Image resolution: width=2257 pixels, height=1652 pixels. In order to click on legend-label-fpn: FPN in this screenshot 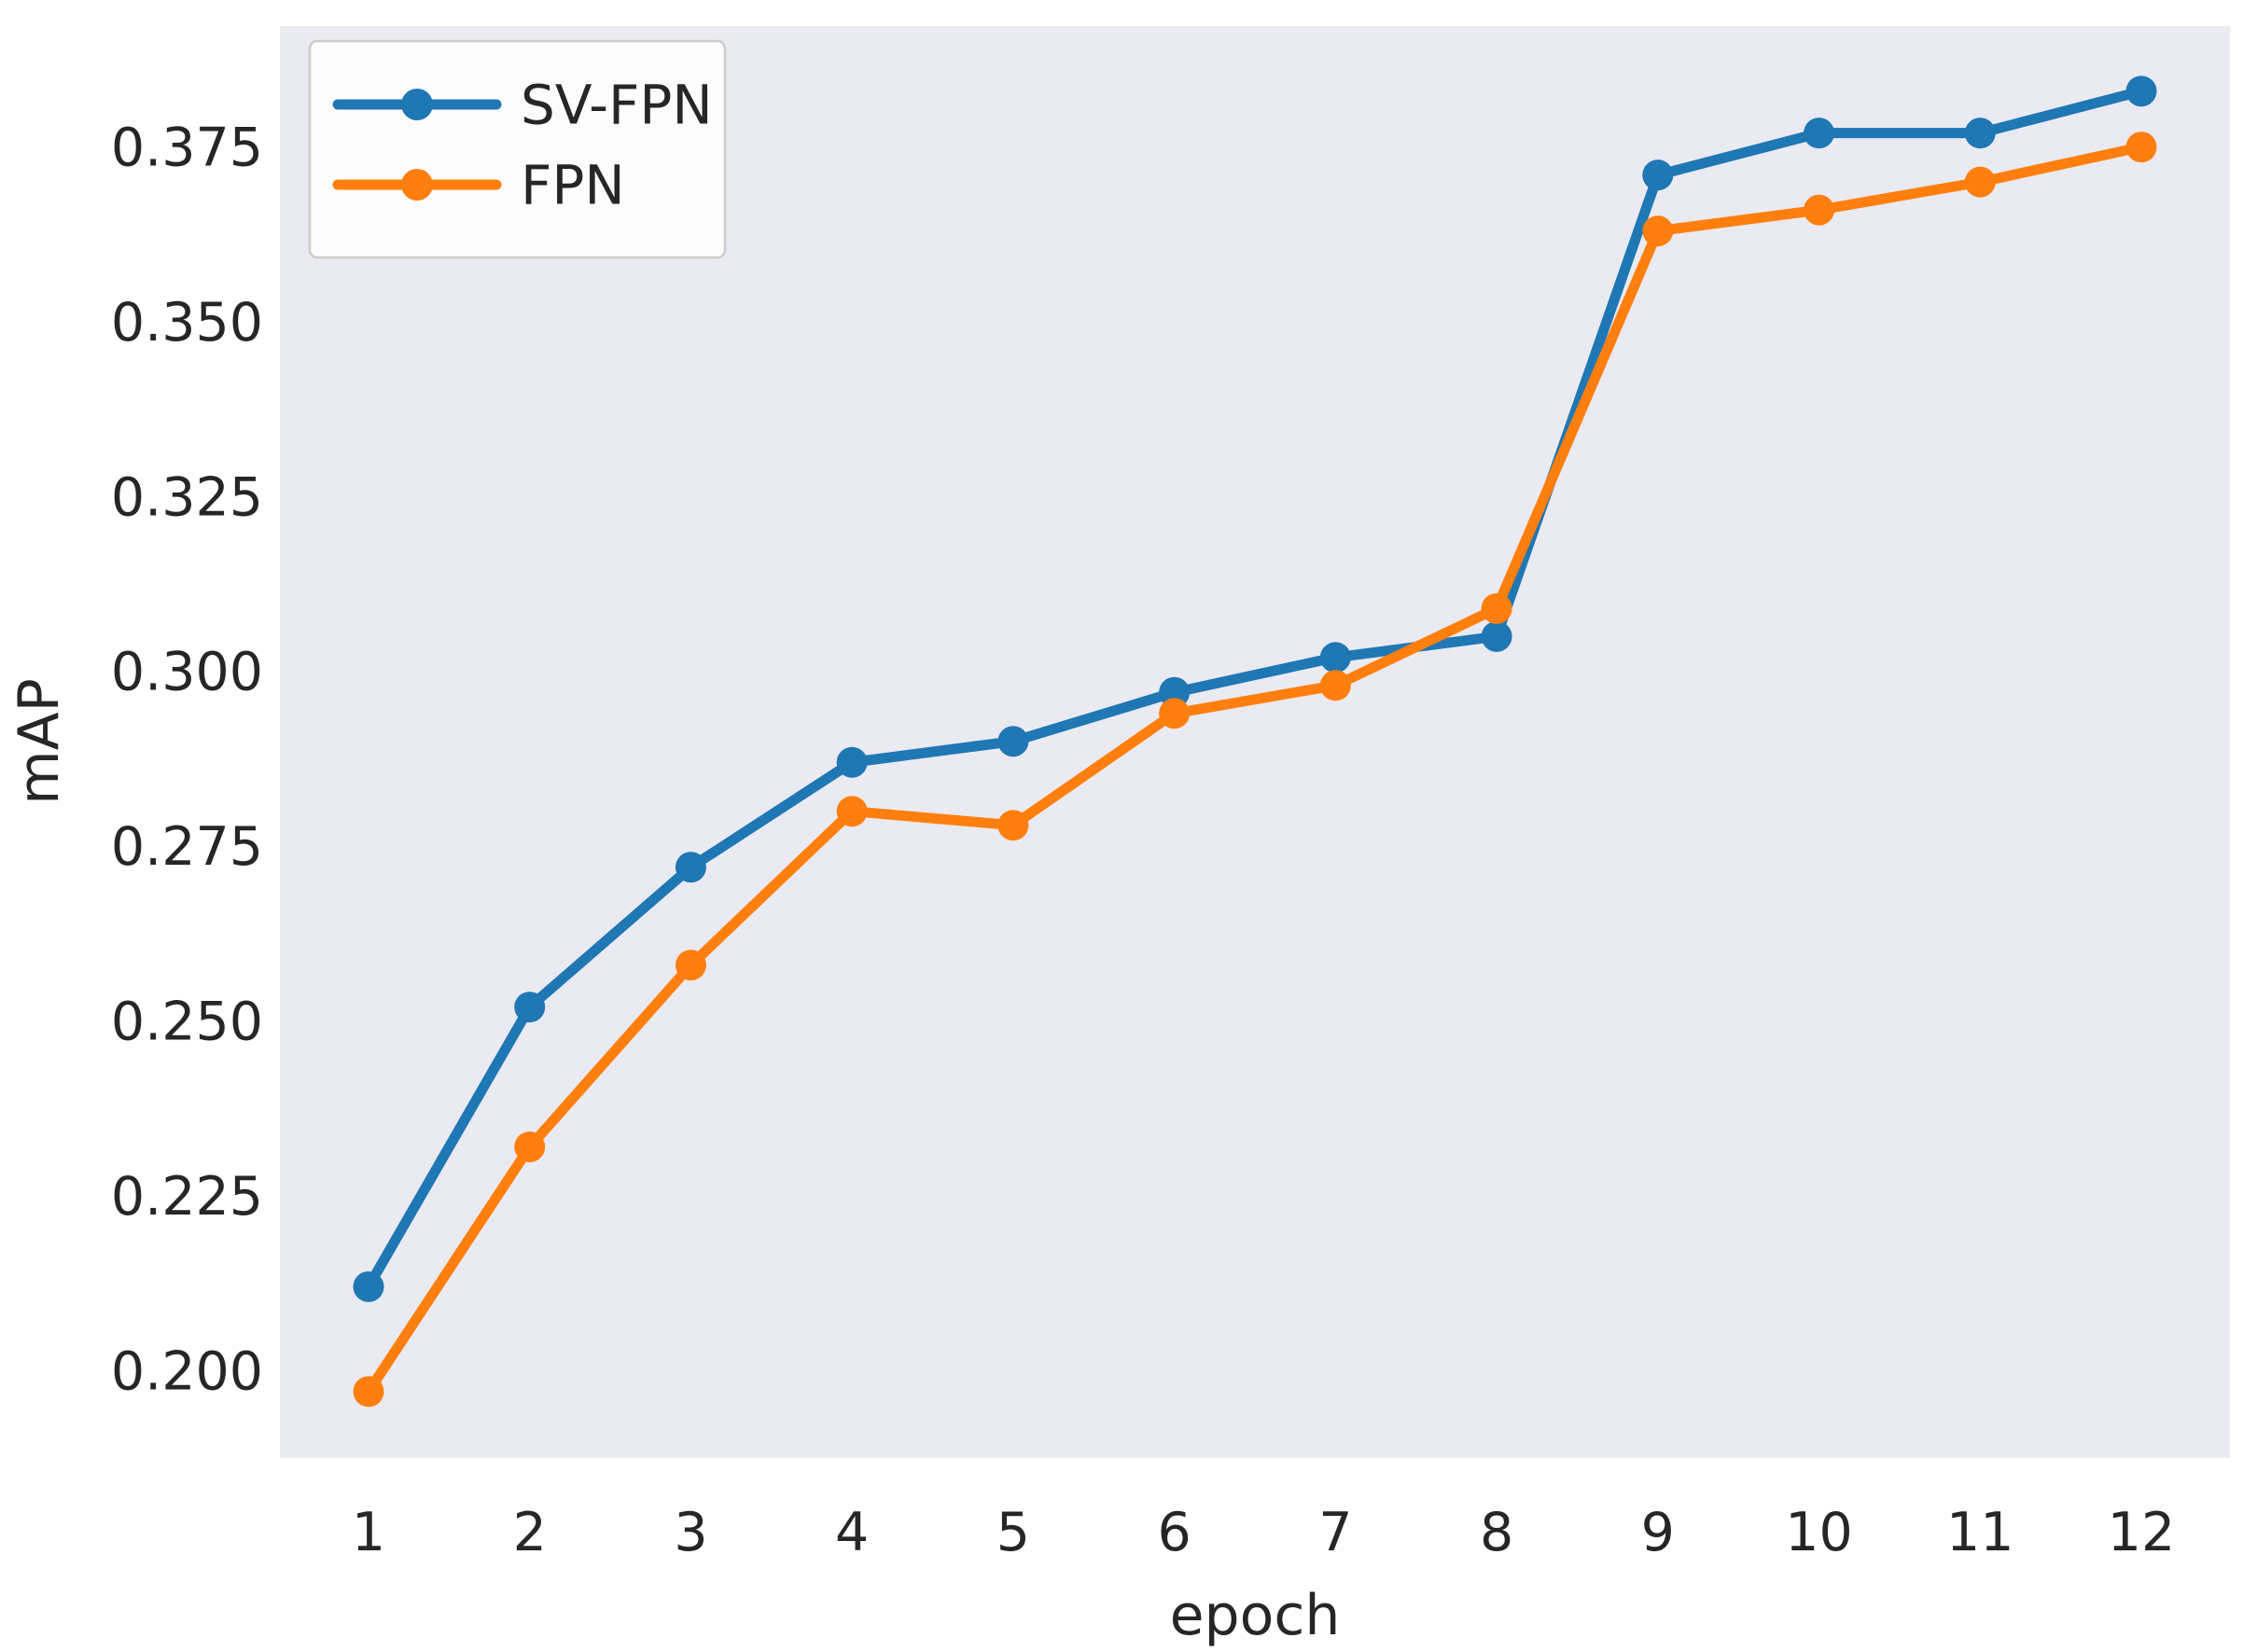, I will do `click(573, 184)`.